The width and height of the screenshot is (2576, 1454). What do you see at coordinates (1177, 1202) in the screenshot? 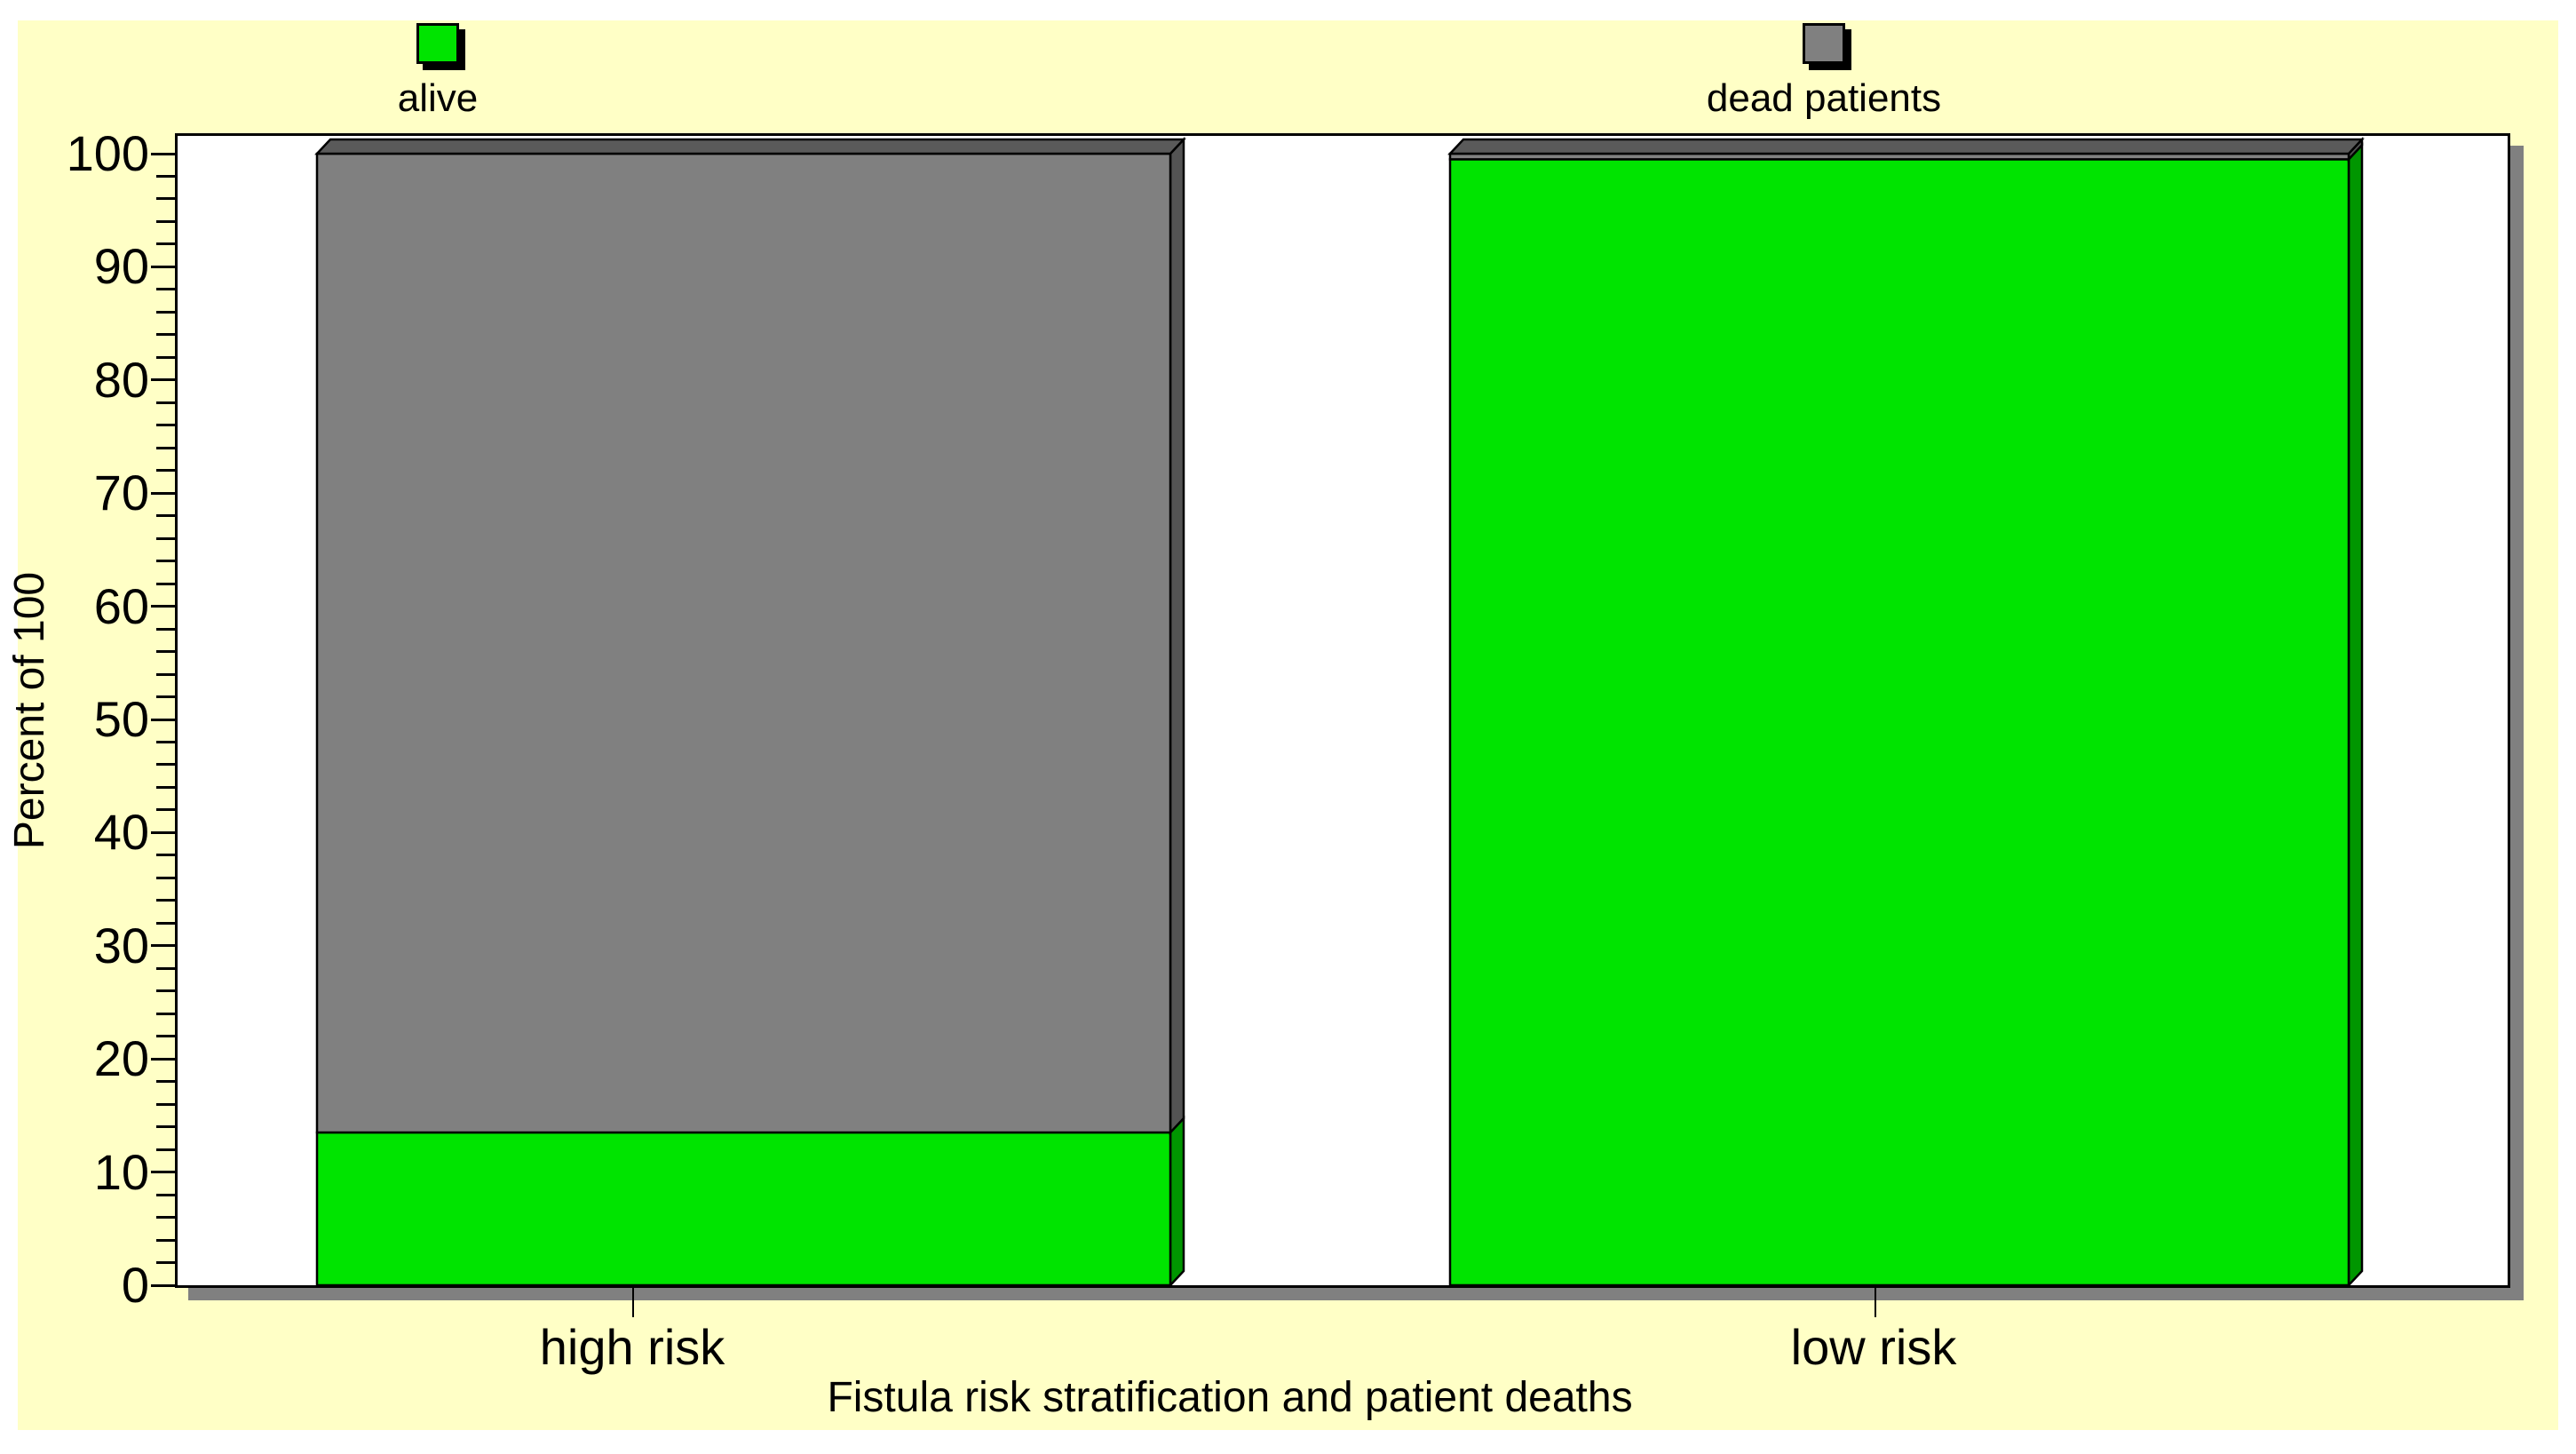
I see `bar-high-risk-alive-side` at bounding box center [1177, 1202].